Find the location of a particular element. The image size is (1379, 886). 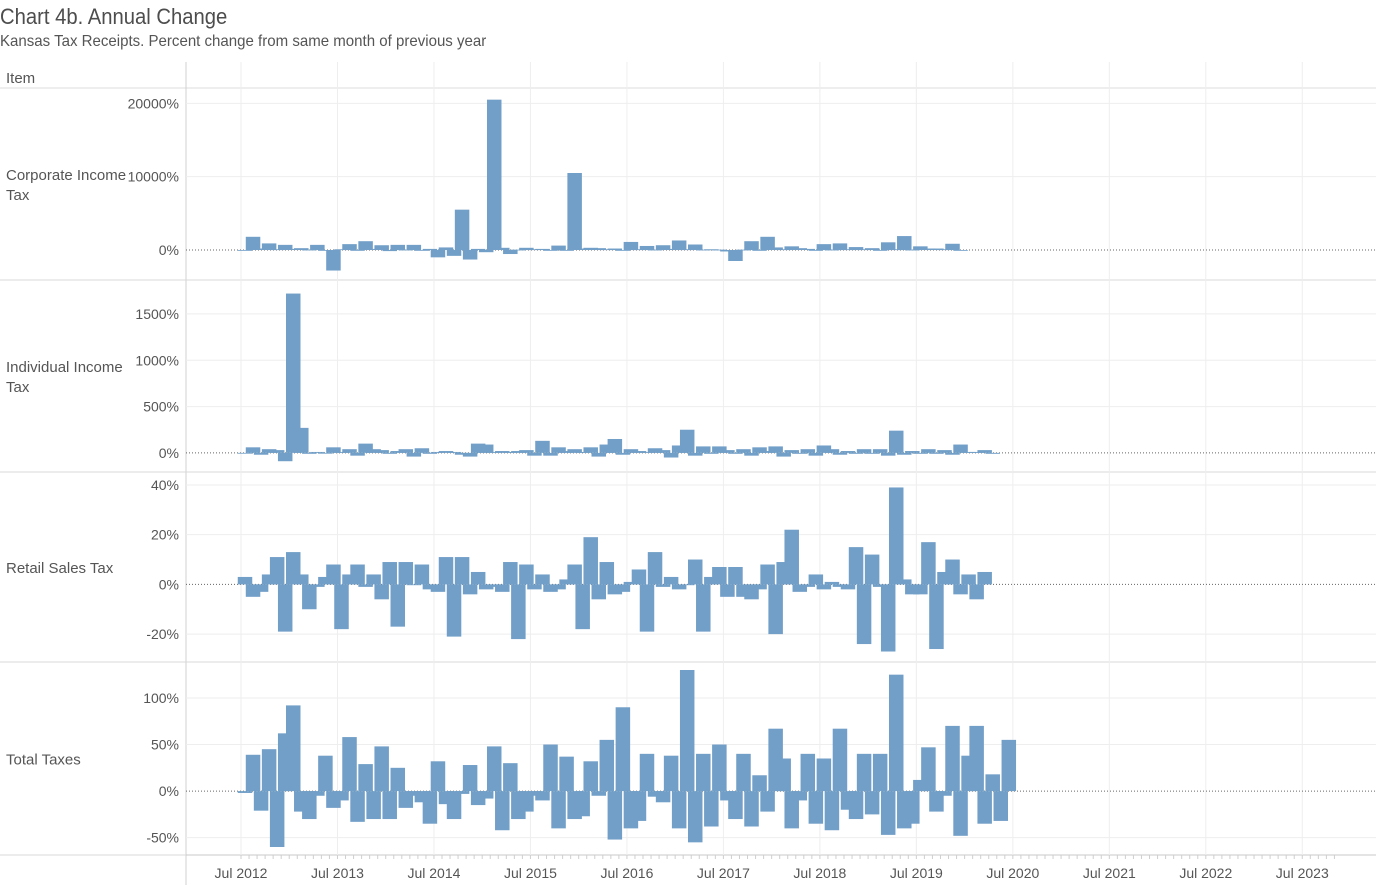

y-tick-label: 1500% is located at coordinates (157, 314).